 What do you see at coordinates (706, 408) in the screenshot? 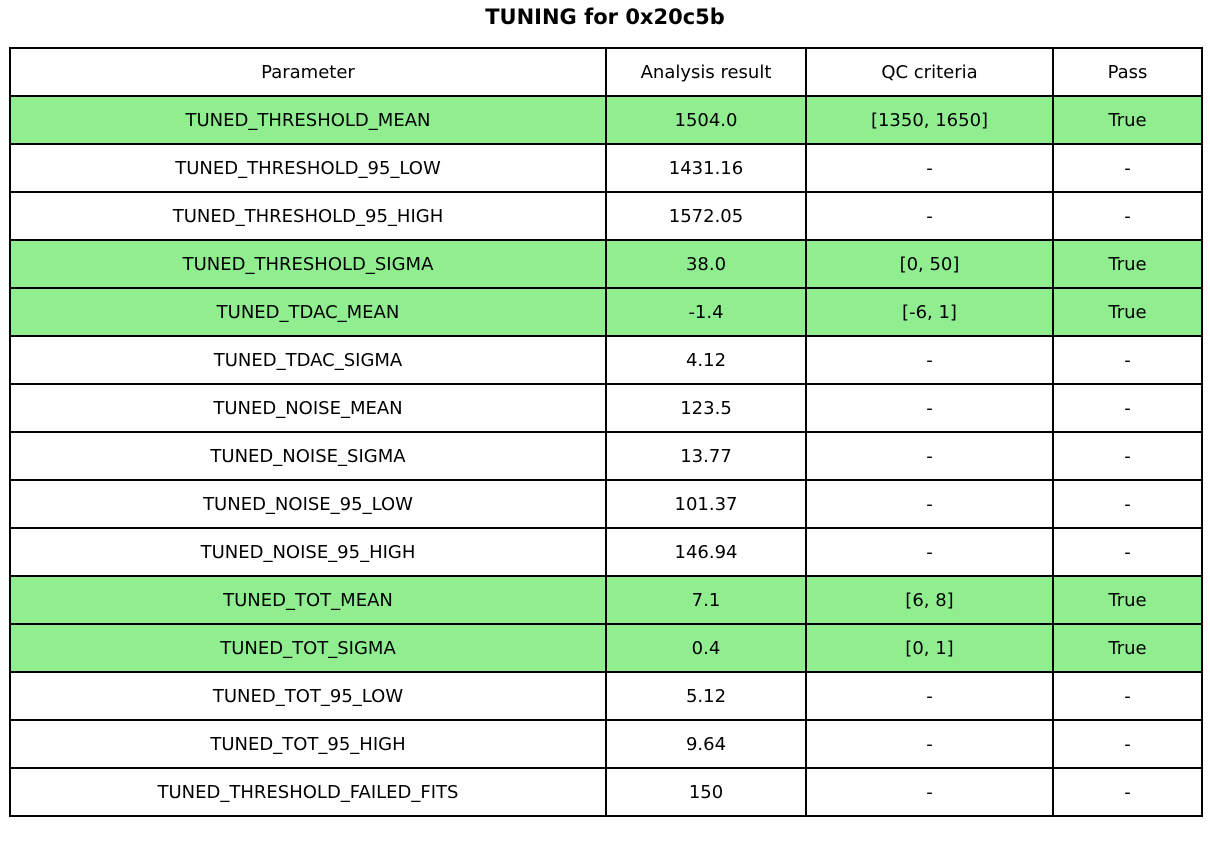
I see `analysis-result-cell: 123.5` at bounding box center [706, 408].